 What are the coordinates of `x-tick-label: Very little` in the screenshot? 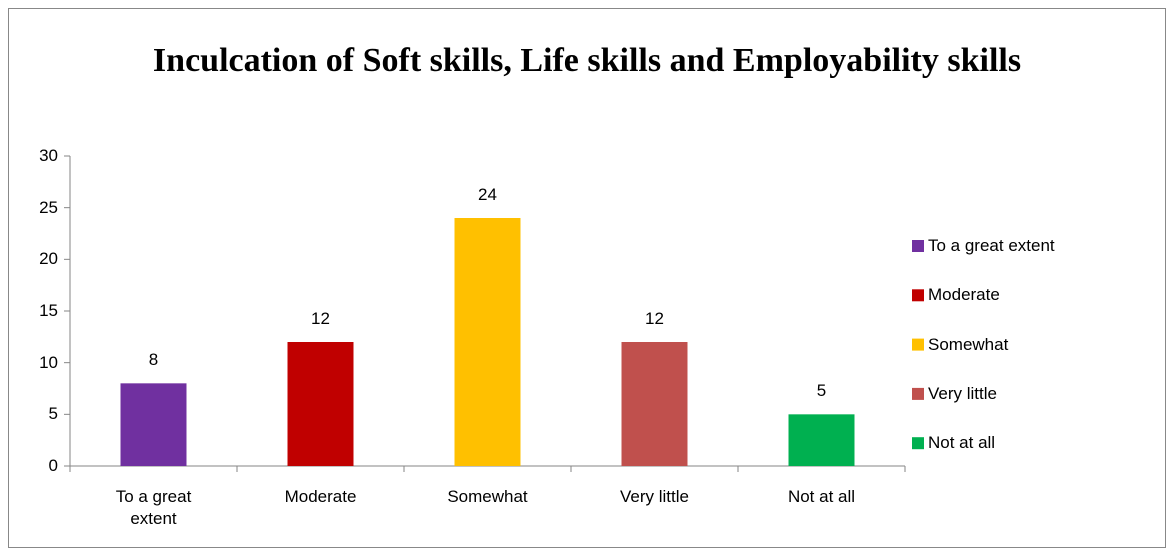 It's located at (654, 496).